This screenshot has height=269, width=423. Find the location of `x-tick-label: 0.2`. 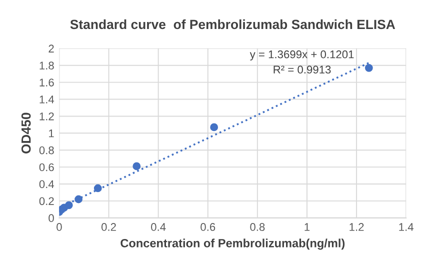

x-tick-label: 0.2 is located at coordinates (108, 227).